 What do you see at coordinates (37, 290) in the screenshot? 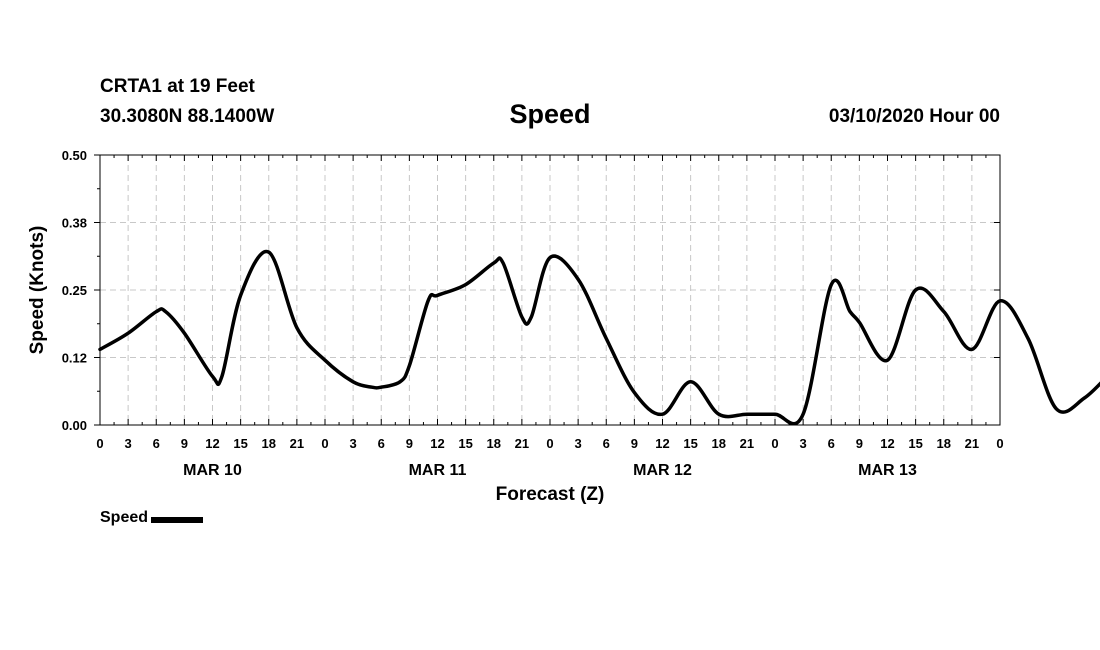
I see `y-axis-title: Speed (Knots)` at bounding box center [37, 290].